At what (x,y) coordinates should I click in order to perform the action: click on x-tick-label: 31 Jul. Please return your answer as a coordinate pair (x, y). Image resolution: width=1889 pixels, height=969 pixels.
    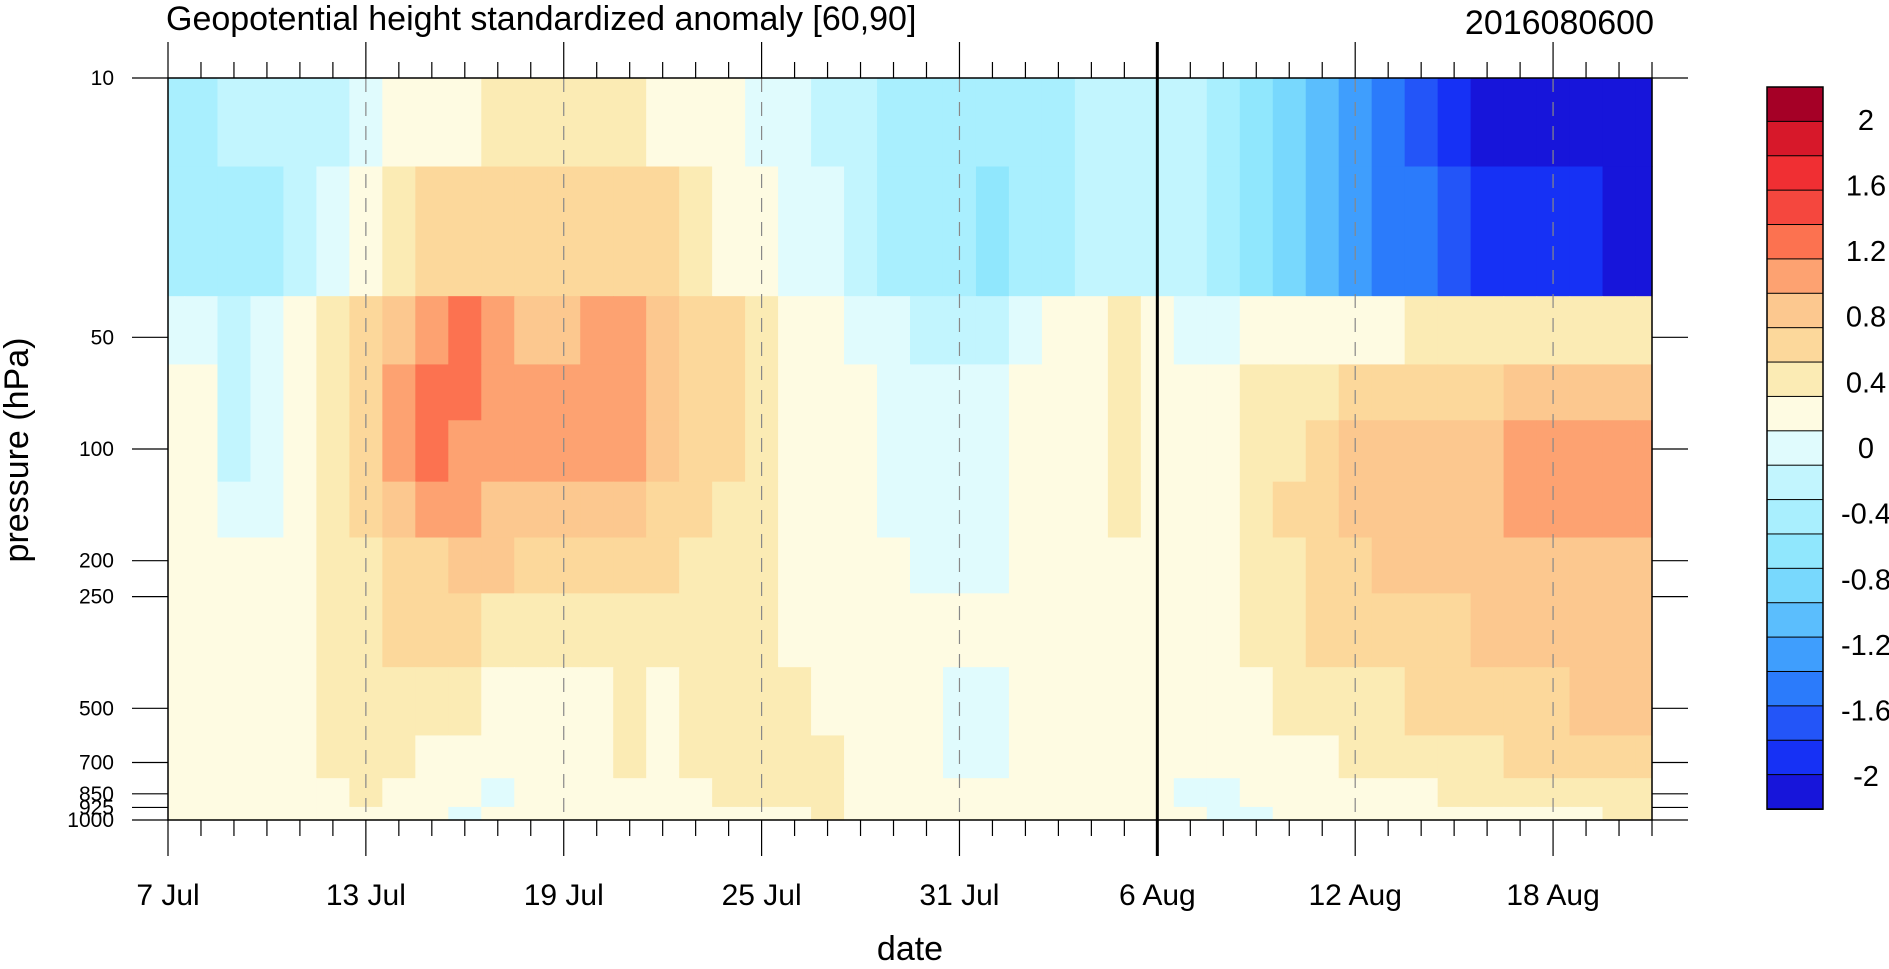
    Looking at the image, I should click on (959, 895).